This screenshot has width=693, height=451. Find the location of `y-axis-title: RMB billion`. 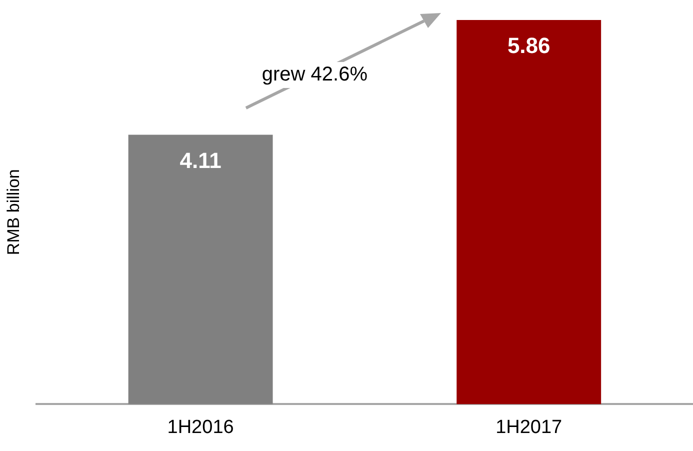

y-axis-title: RMB billion is located at coordinates (13, 212).